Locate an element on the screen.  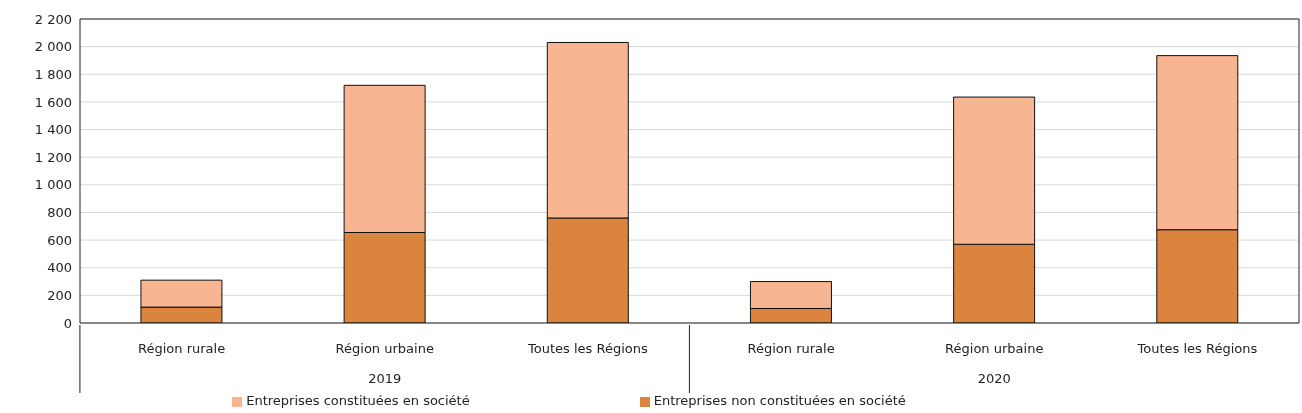
y-tick-label: 600 is located at coordinates (59, 240).